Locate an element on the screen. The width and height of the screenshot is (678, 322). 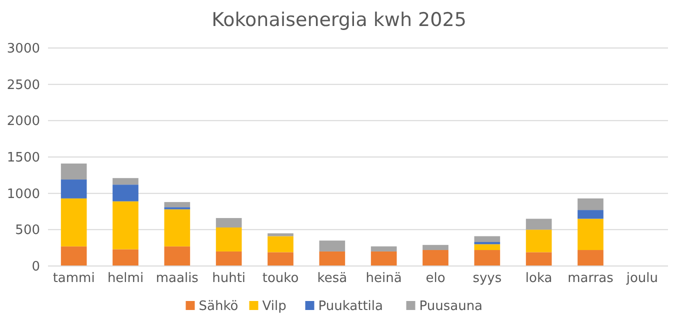
y-tick-label: 0 is located at coordinates (36, 267).